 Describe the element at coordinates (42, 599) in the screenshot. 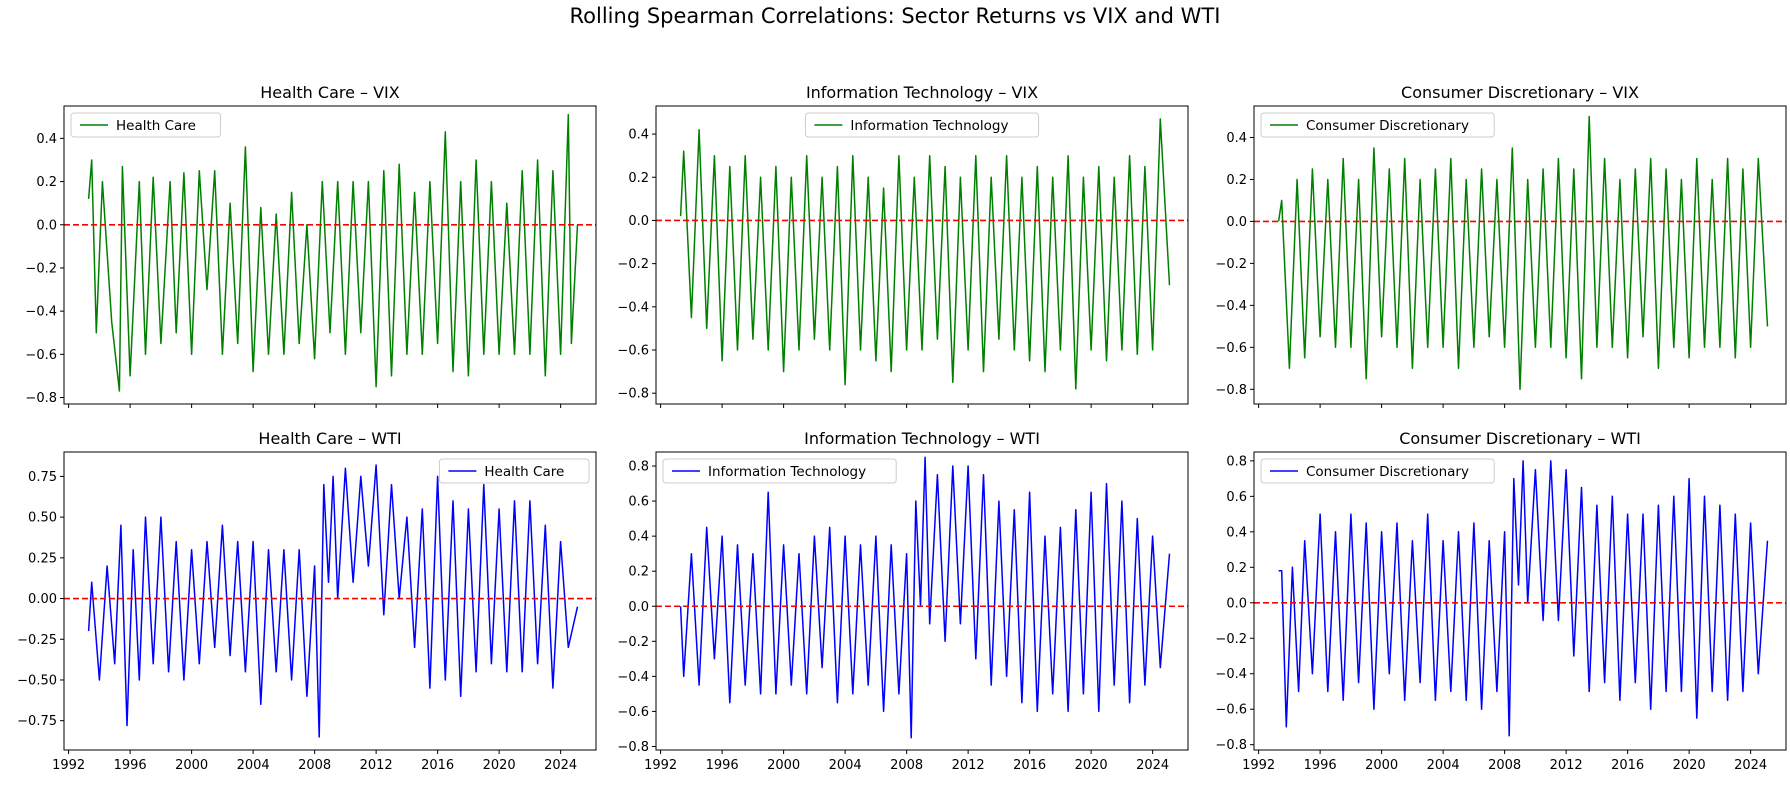

I see `y-tick-label: 0.00` at that location.